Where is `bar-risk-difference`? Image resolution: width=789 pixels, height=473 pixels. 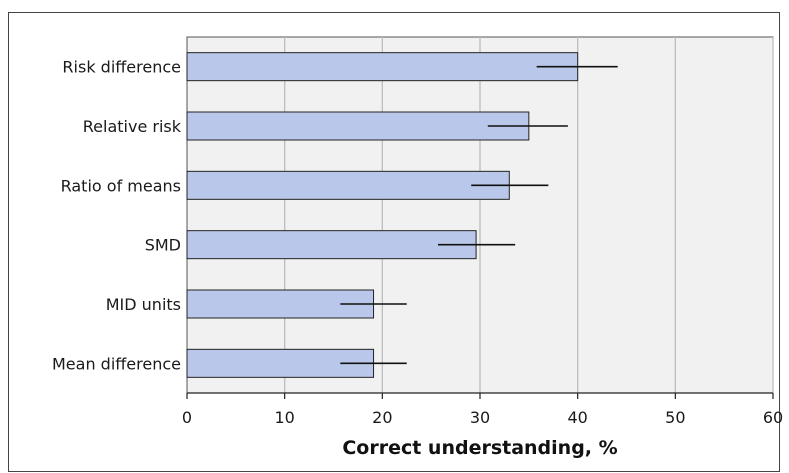
bar-risk-difference is located at coordinates (382, 67).